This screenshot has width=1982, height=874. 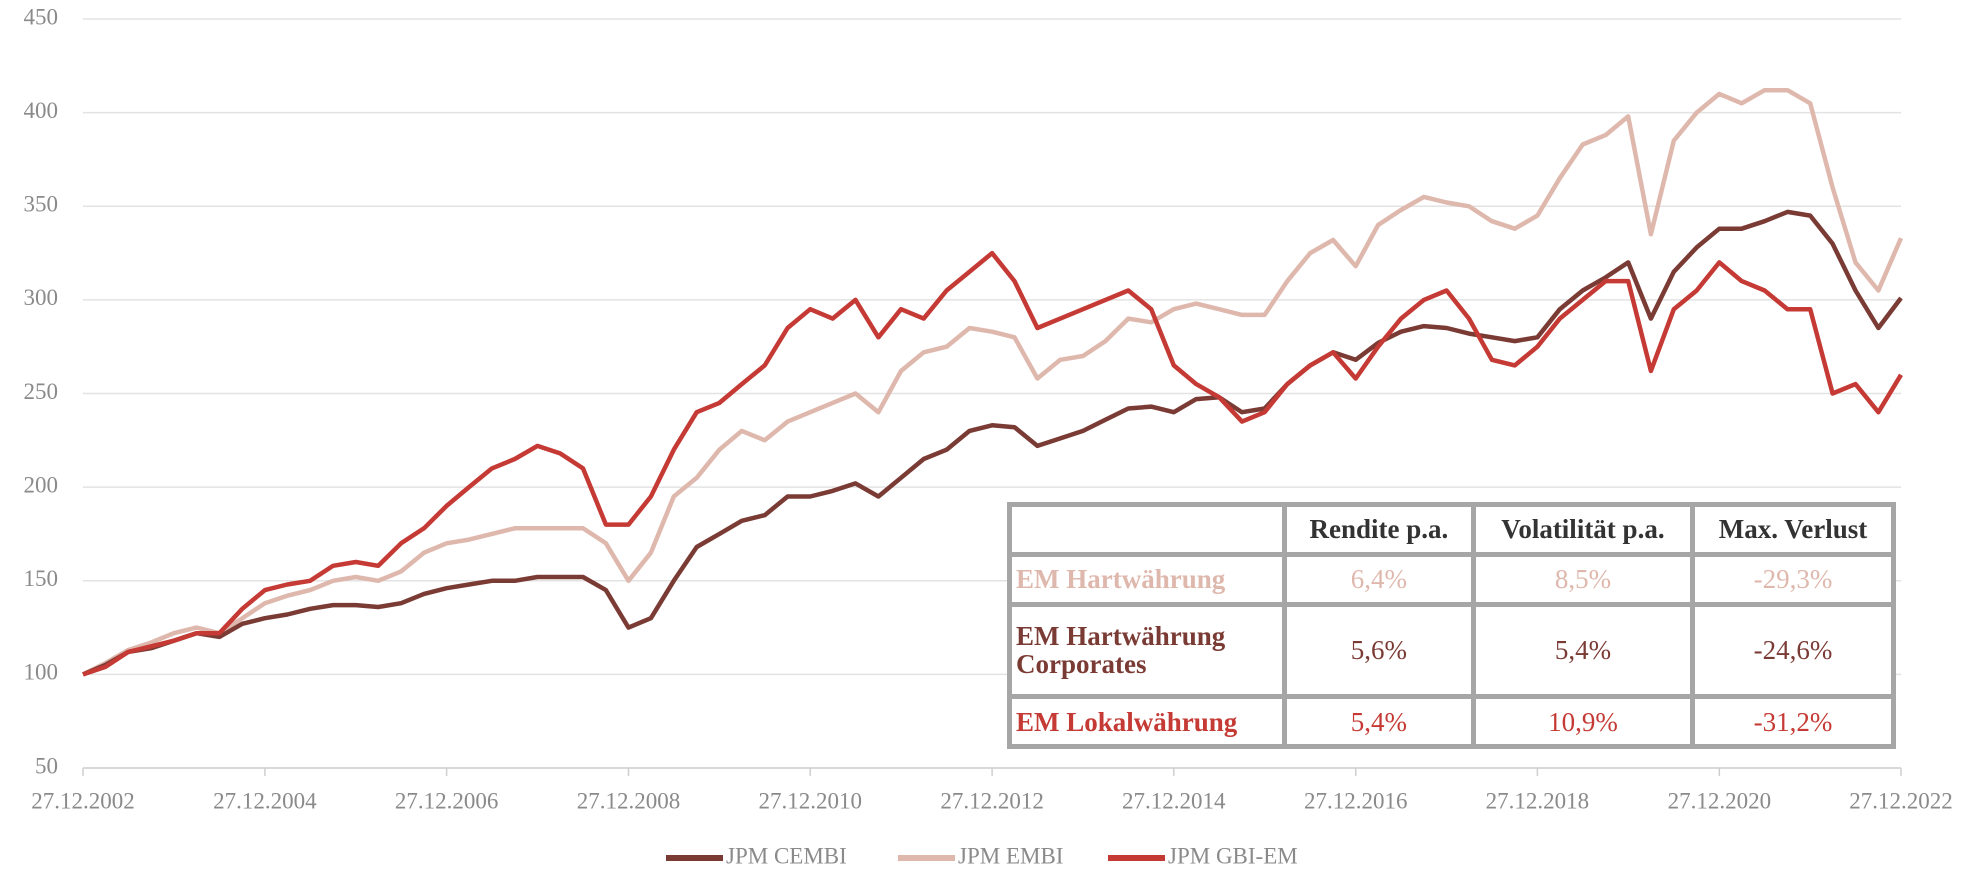 What do you see at coordinates (1793, 529) in the screenshot?
I see `column-header: Max. Verlust` at bounding box center [1793, 529].